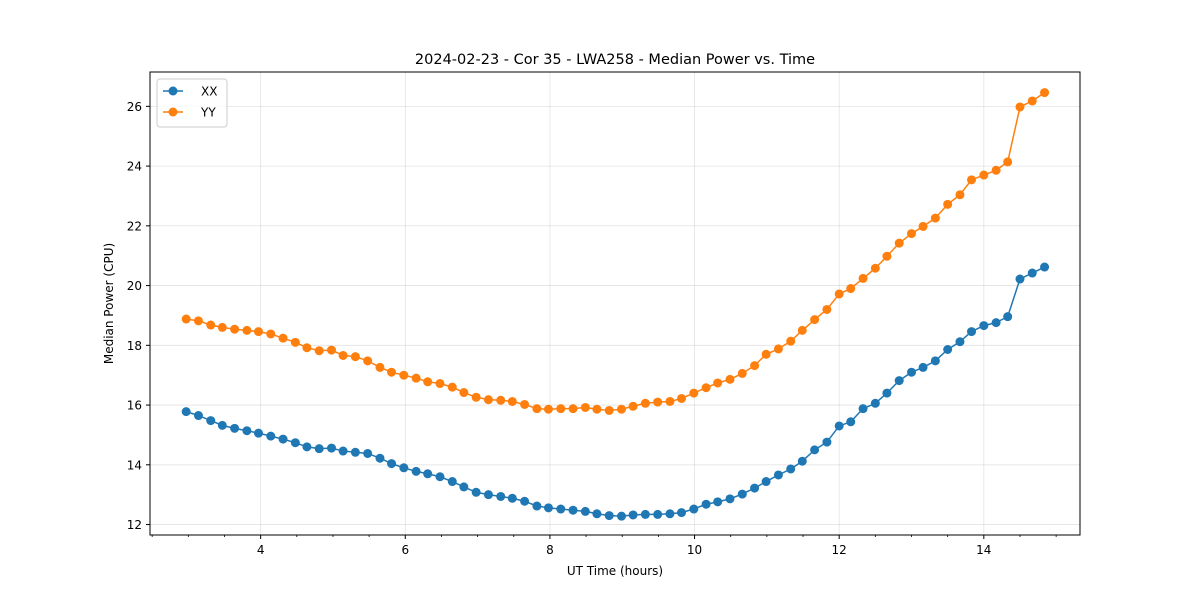 The height and width of the screenshot is (600, 1200). I want to click on x-axis-label: UT Time (hours), so click(615, 571).